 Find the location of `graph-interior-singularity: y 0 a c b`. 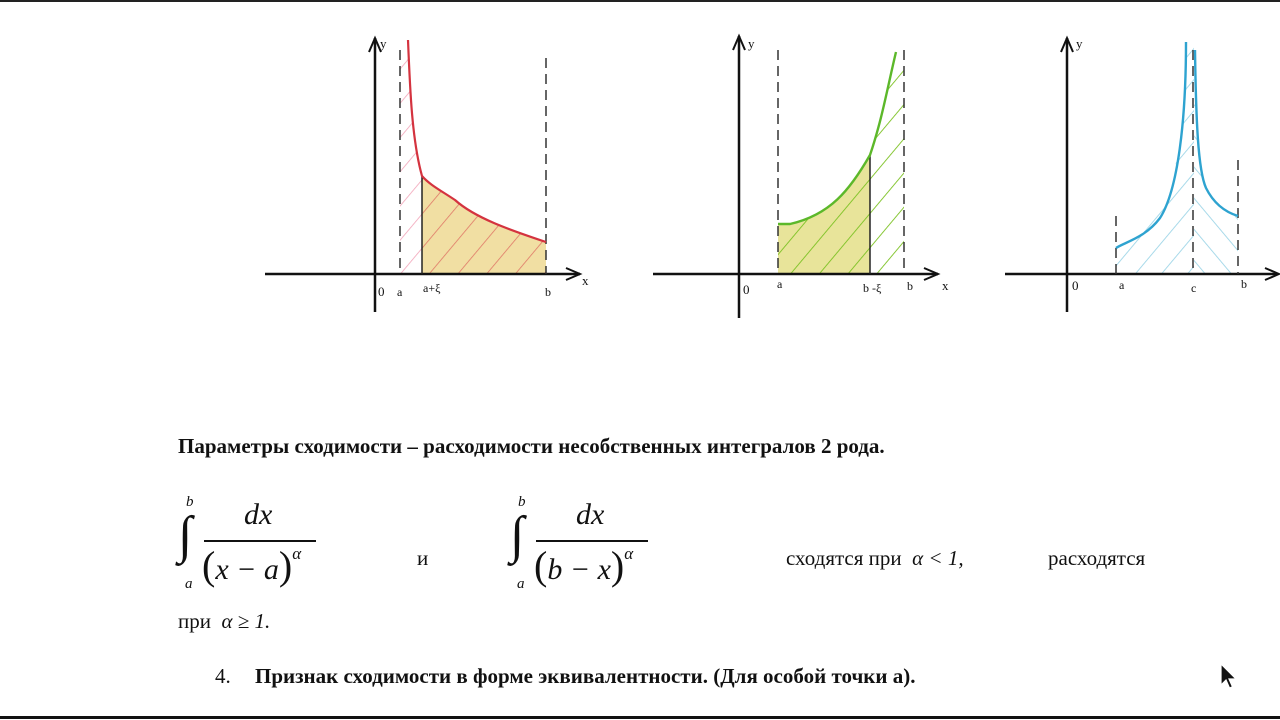

graph-interior-singularity: y 0 a c b is located at coordinates (1142, 173).